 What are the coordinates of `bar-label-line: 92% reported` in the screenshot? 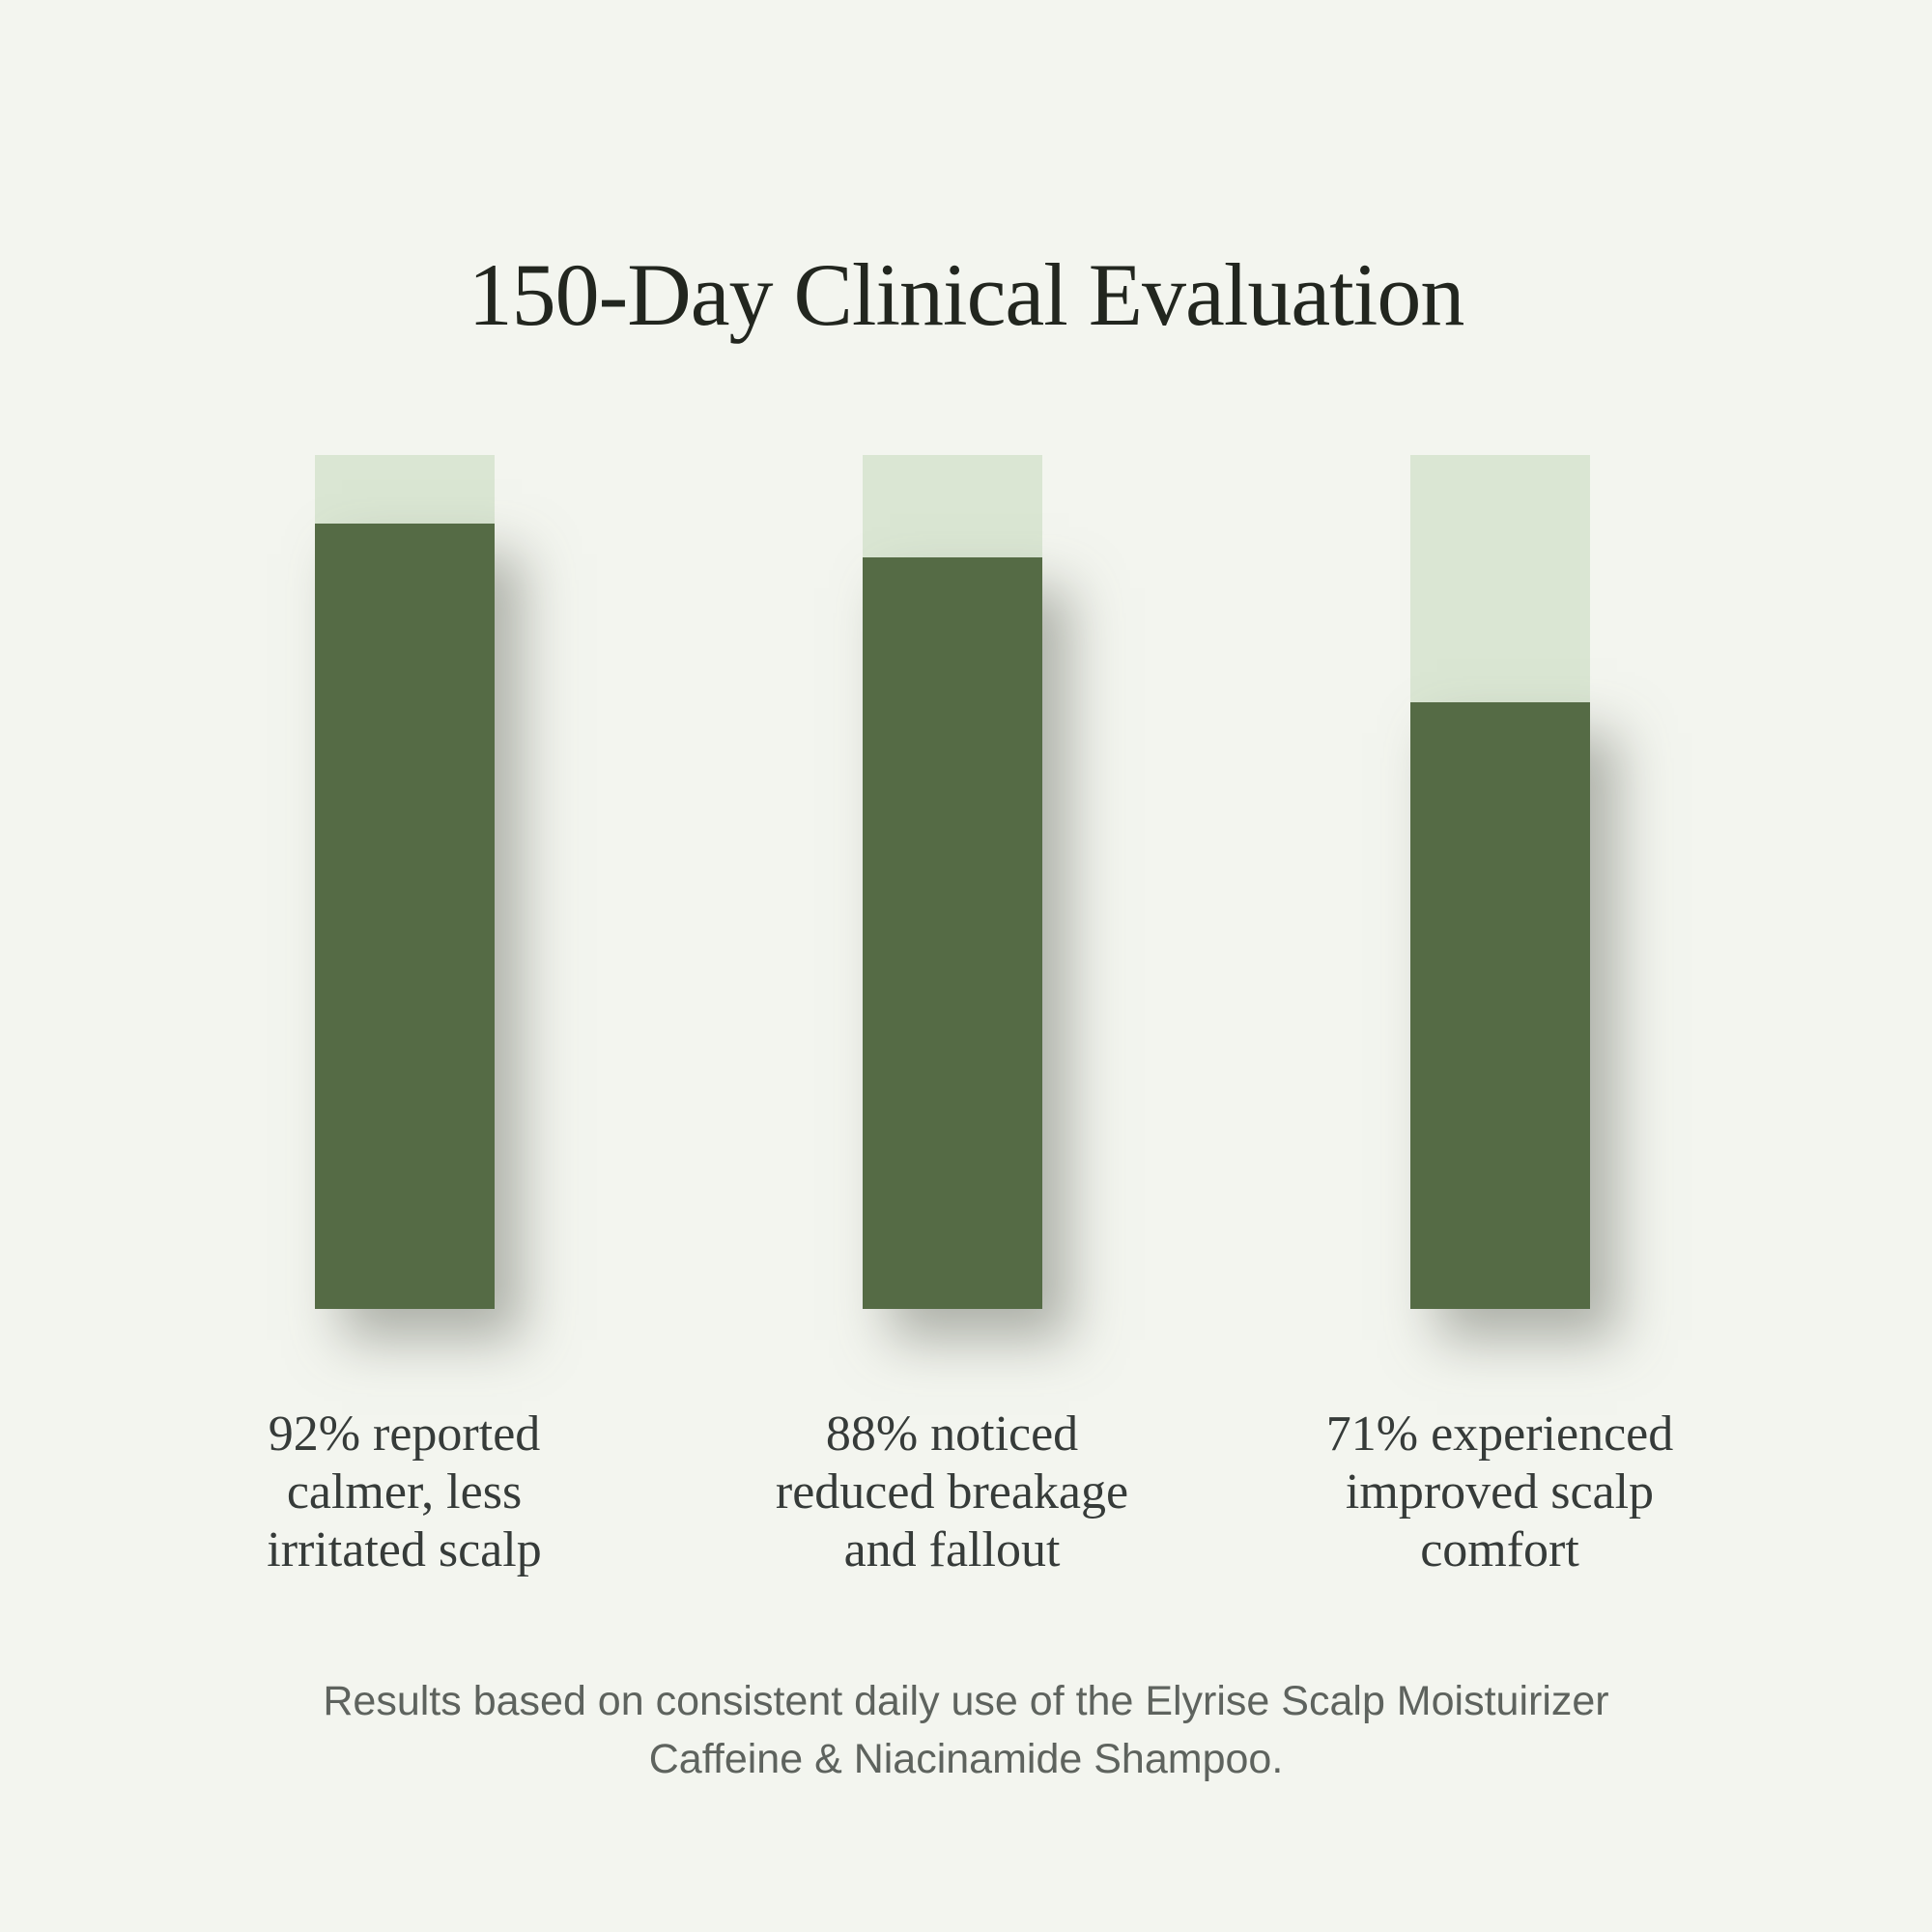 It's located at (404, 1434).